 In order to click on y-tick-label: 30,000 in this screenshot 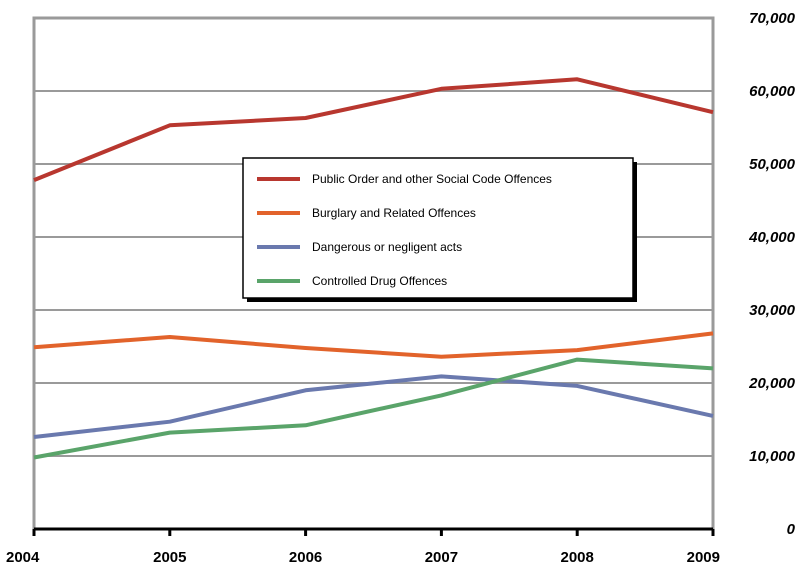, I will do `click(772, 310)`.